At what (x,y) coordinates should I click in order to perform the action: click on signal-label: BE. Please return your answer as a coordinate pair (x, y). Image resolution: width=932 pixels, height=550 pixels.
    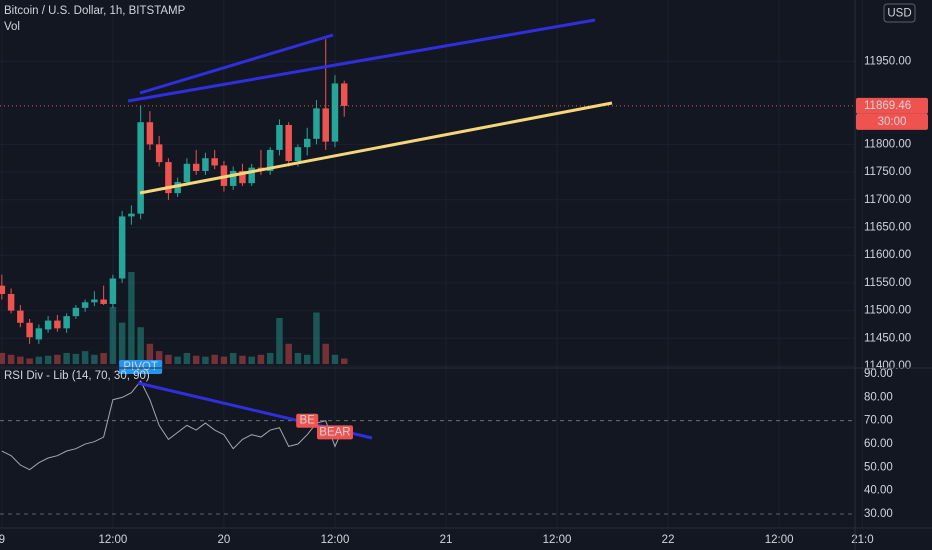
    Looking at the image, I should click on (308, 421).